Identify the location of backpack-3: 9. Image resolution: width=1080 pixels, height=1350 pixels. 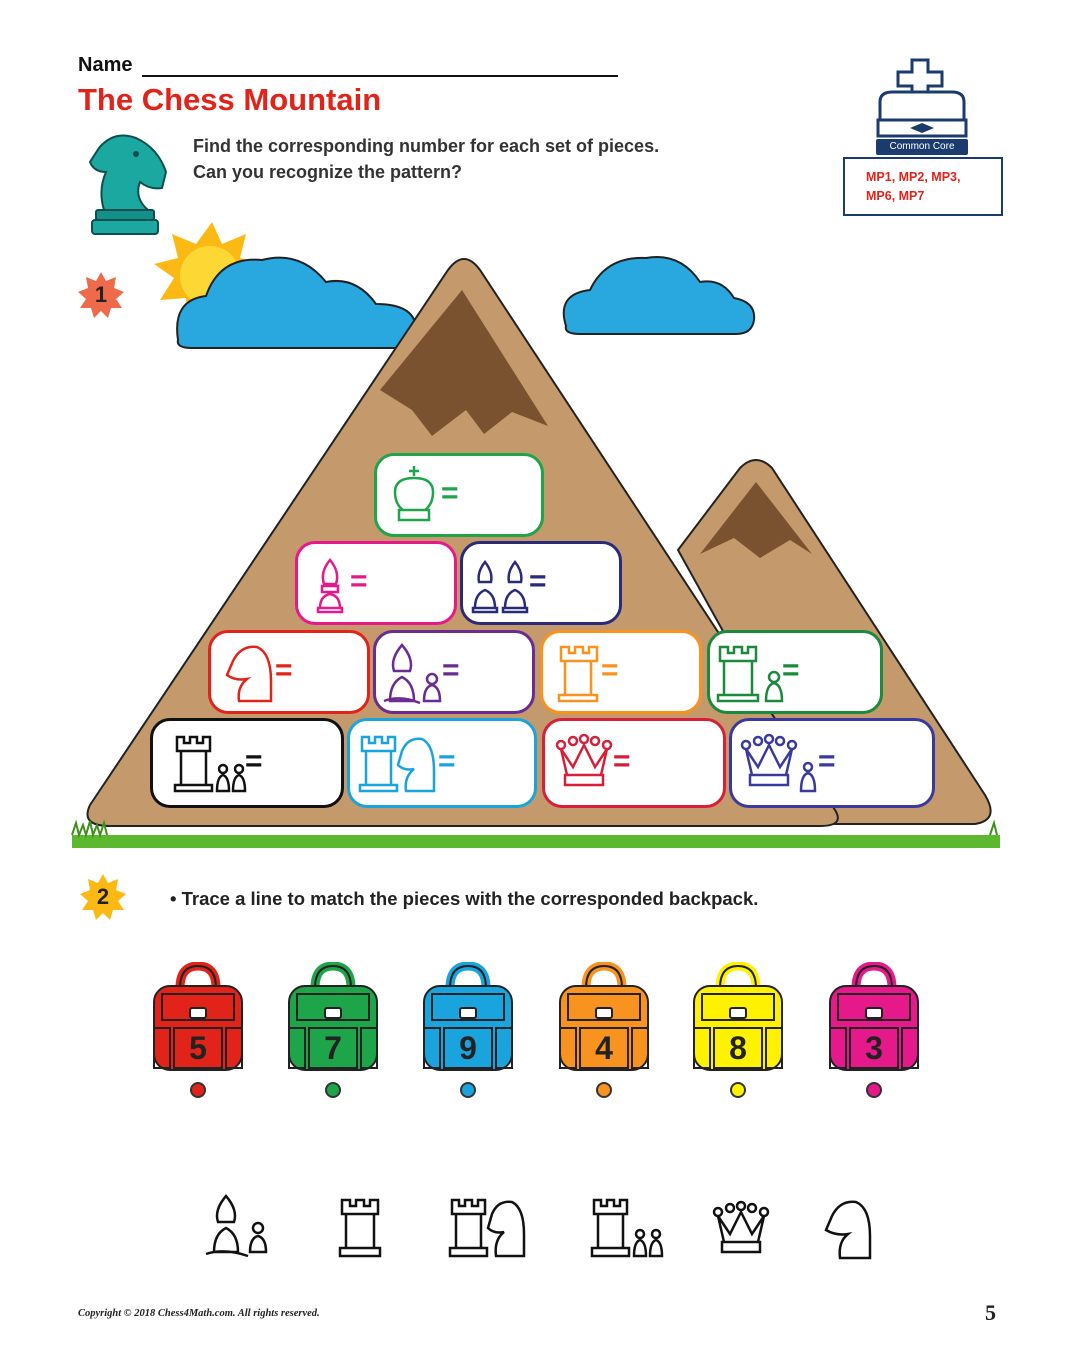
(468, 1016).